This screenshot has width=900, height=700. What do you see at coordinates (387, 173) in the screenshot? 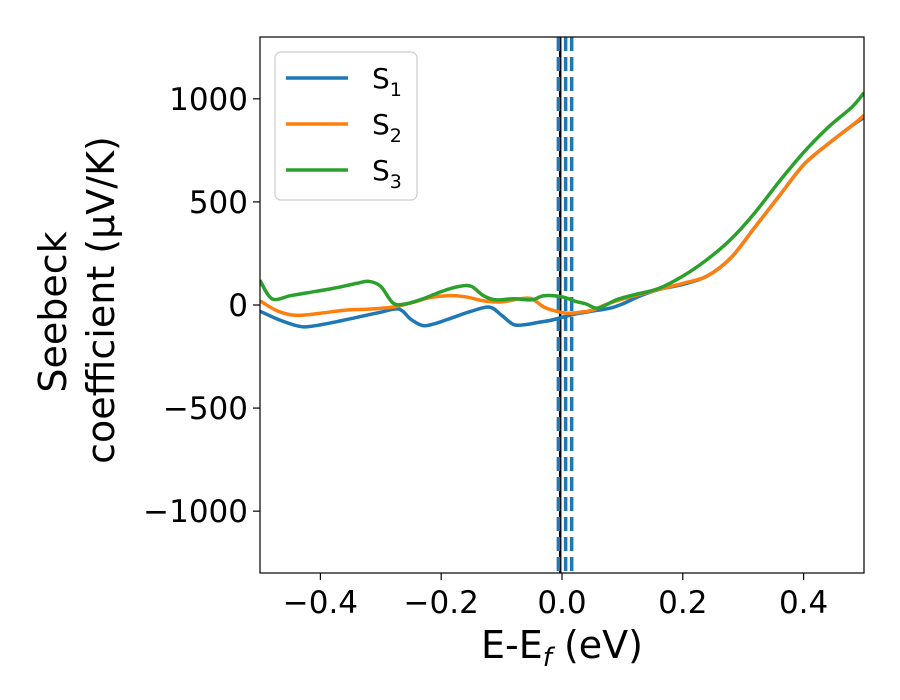
I see `legend-label-s3: S3` at bounding box center [387, 173].